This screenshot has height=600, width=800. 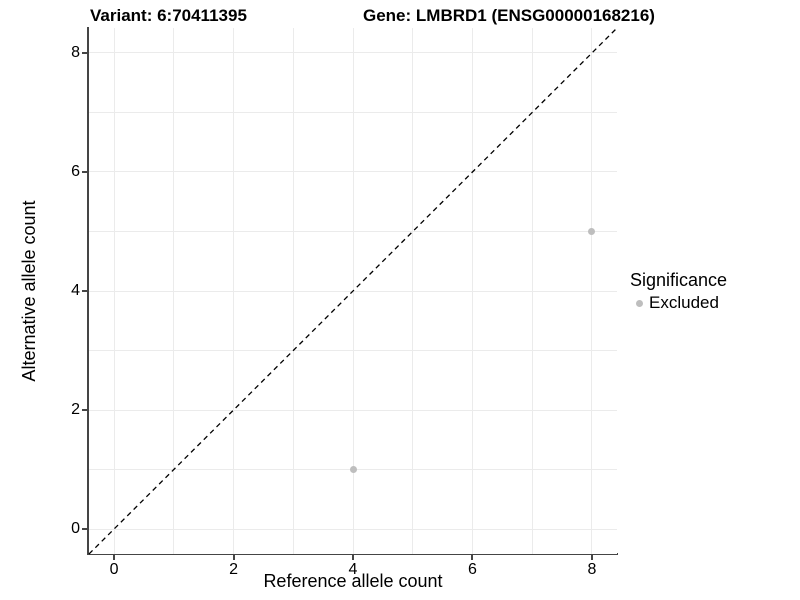 What do you see at coordinates (114, 569) in the screenshot?
I see `x-tick-label: 0` at bounding box center [114, 569].